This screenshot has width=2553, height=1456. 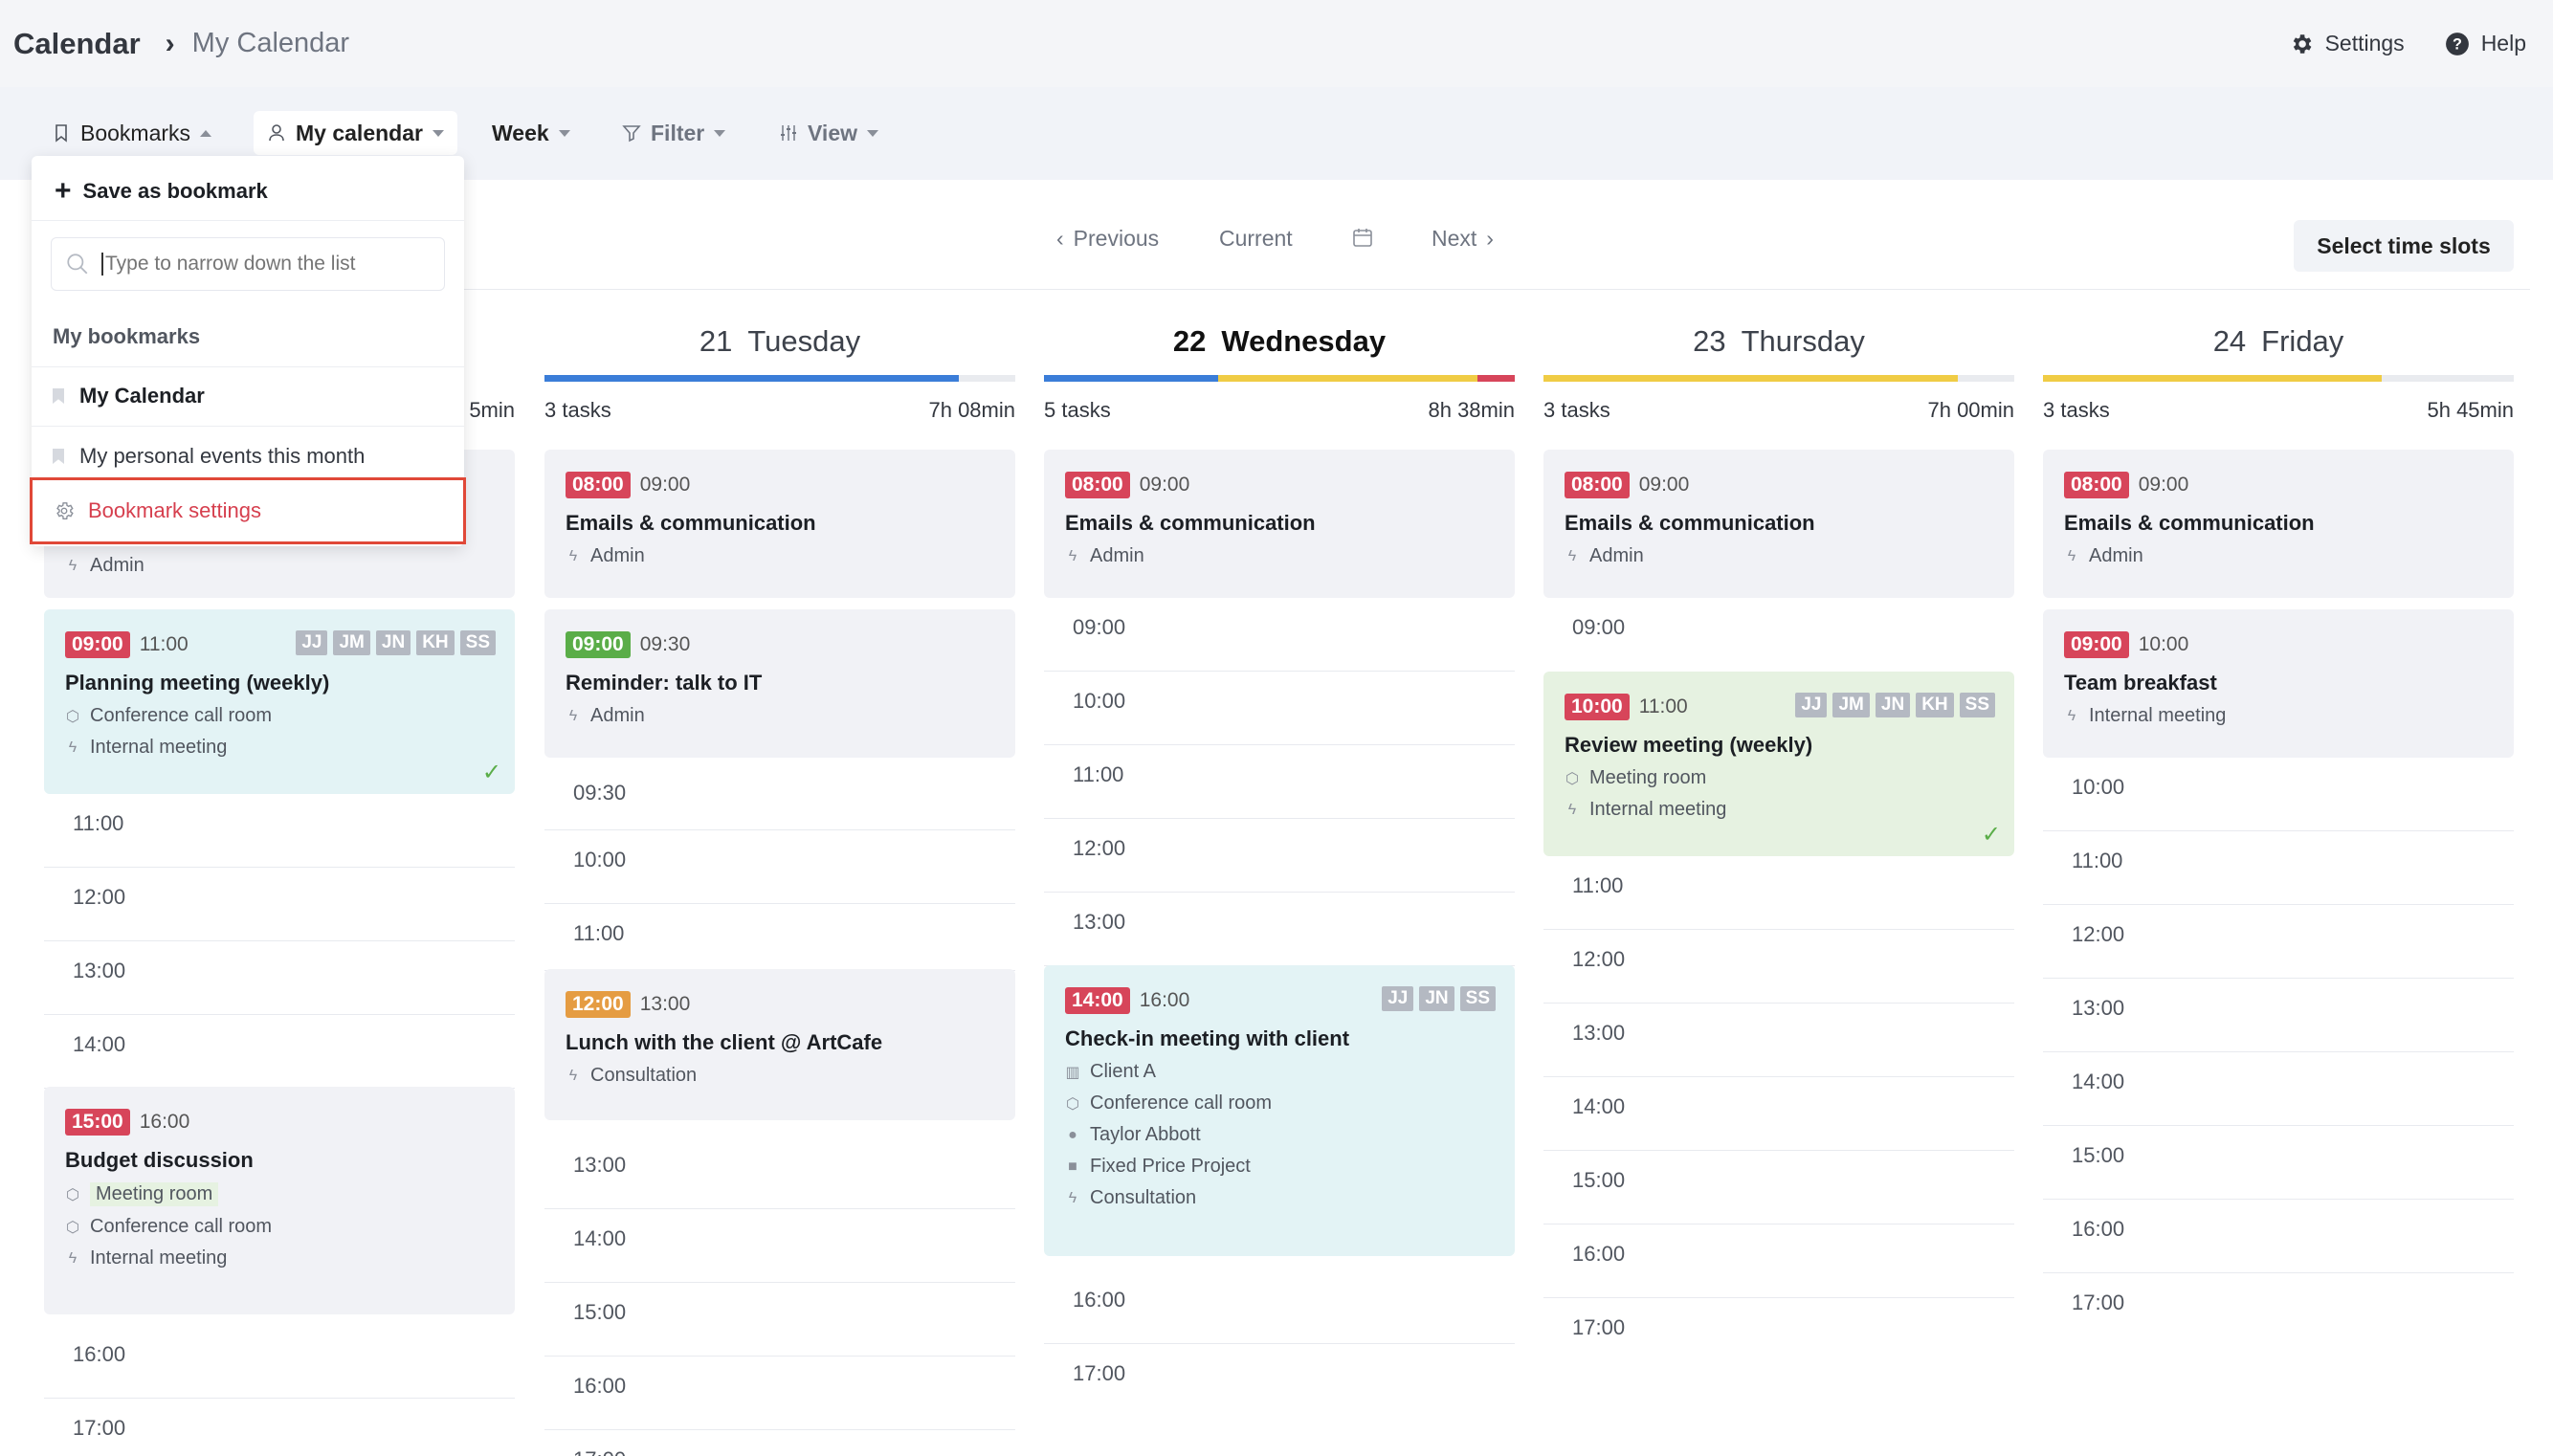 I want to click on current-button: Current, so click(x=1256, y=239).